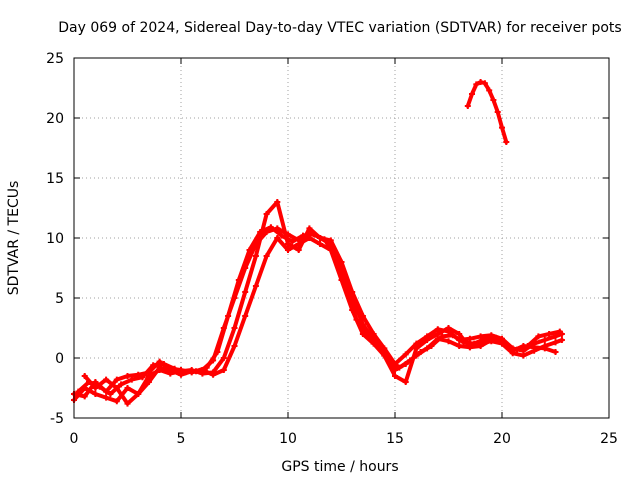  What do you see at coordinates (57, 419) in the screenshot?
I see `y-tick-label: -5` at bounding box center [57, 419].